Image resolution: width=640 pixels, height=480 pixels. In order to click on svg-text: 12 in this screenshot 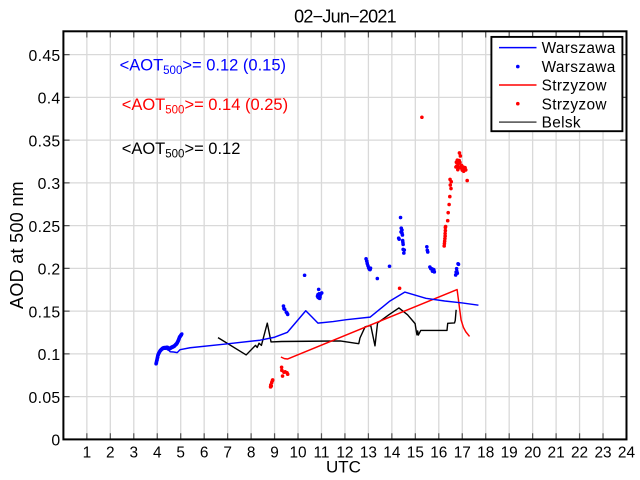, I will do `click(344, 452)`.